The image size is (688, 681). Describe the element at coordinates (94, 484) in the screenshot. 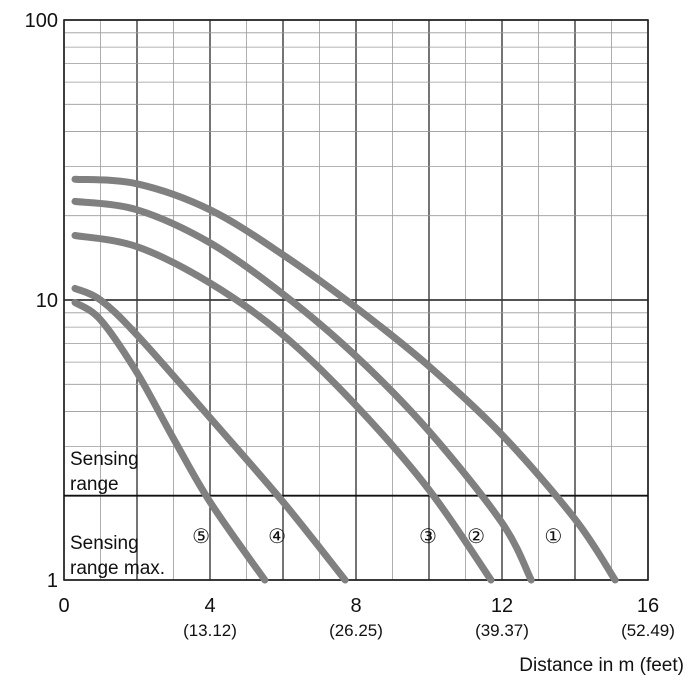

I see `threshold-above-label-line2: range` at that location.